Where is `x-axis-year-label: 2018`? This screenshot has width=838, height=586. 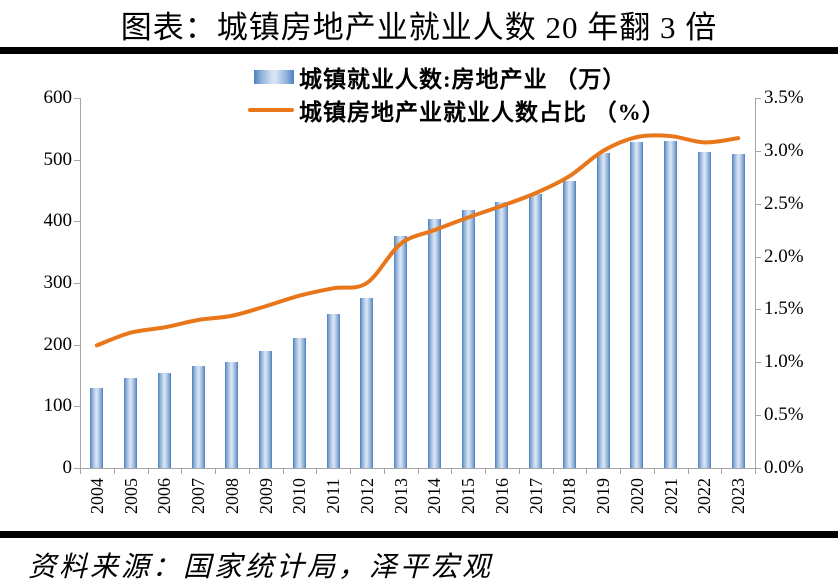
x-axis-year-label: 2018 is located at coordinates (569, 496).